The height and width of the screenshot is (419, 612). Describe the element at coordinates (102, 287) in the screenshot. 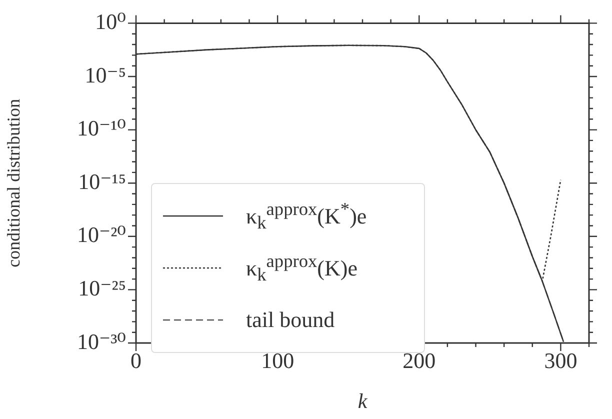

I see `y-tick-label: 10⁻²⁵` at that location.